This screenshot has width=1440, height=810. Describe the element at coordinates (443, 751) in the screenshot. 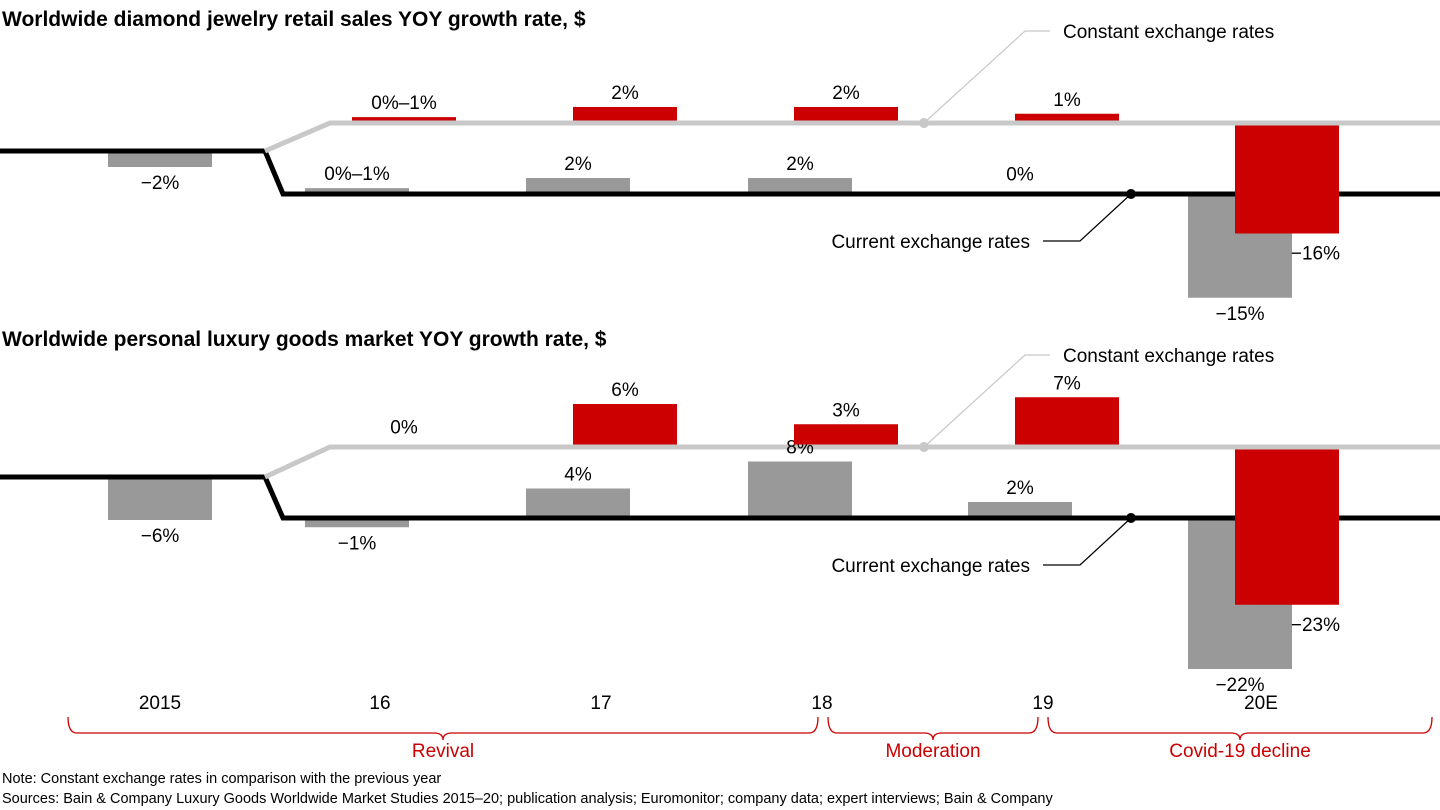

I see `period-label-0: Revival` at that location.